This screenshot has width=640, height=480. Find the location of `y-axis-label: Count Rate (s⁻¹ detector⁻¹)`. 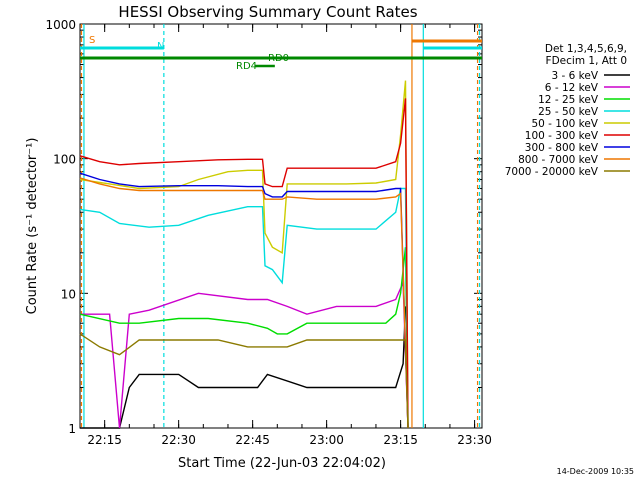

y-axis-label: Count Rate (s⁻¹ detector⁻¹) is located at coordinates (32, 226).